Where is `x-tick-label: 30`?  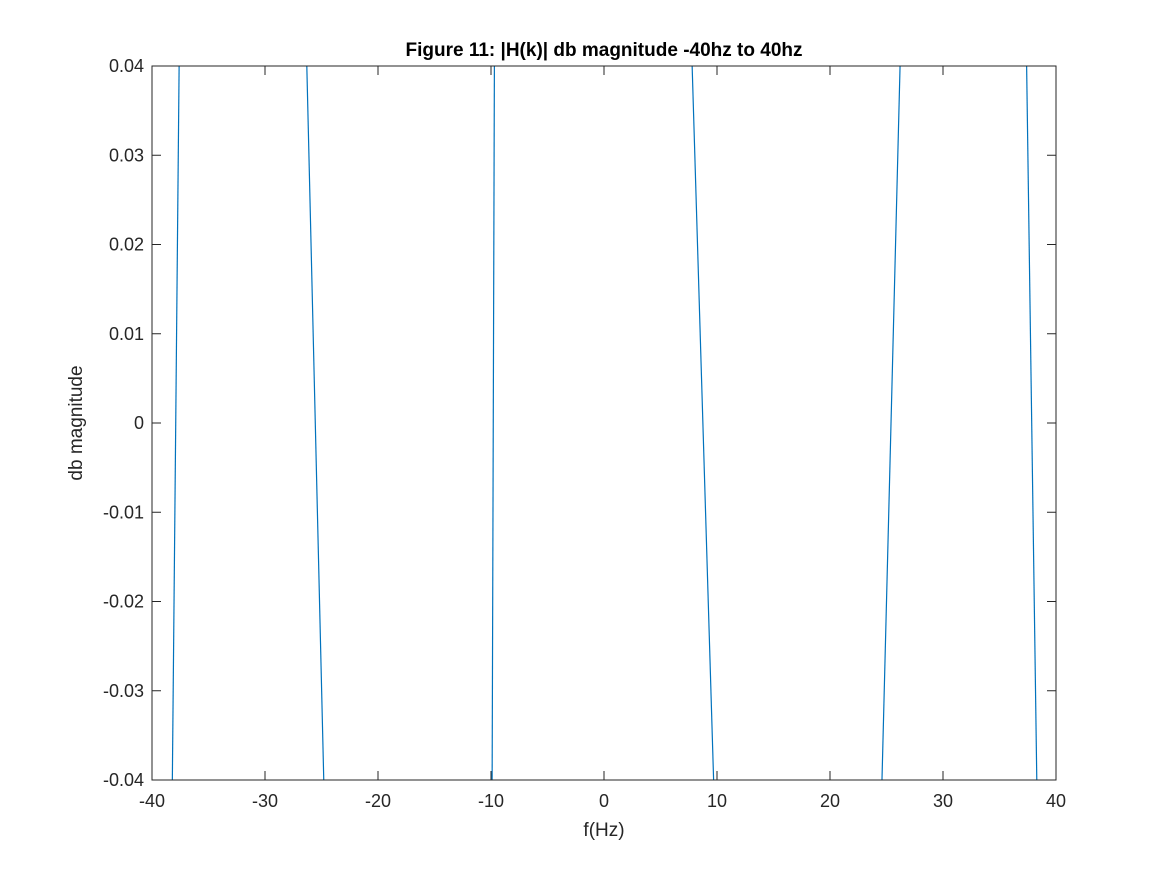 x-tick-label: 30 is located at coordinates (943, 801).